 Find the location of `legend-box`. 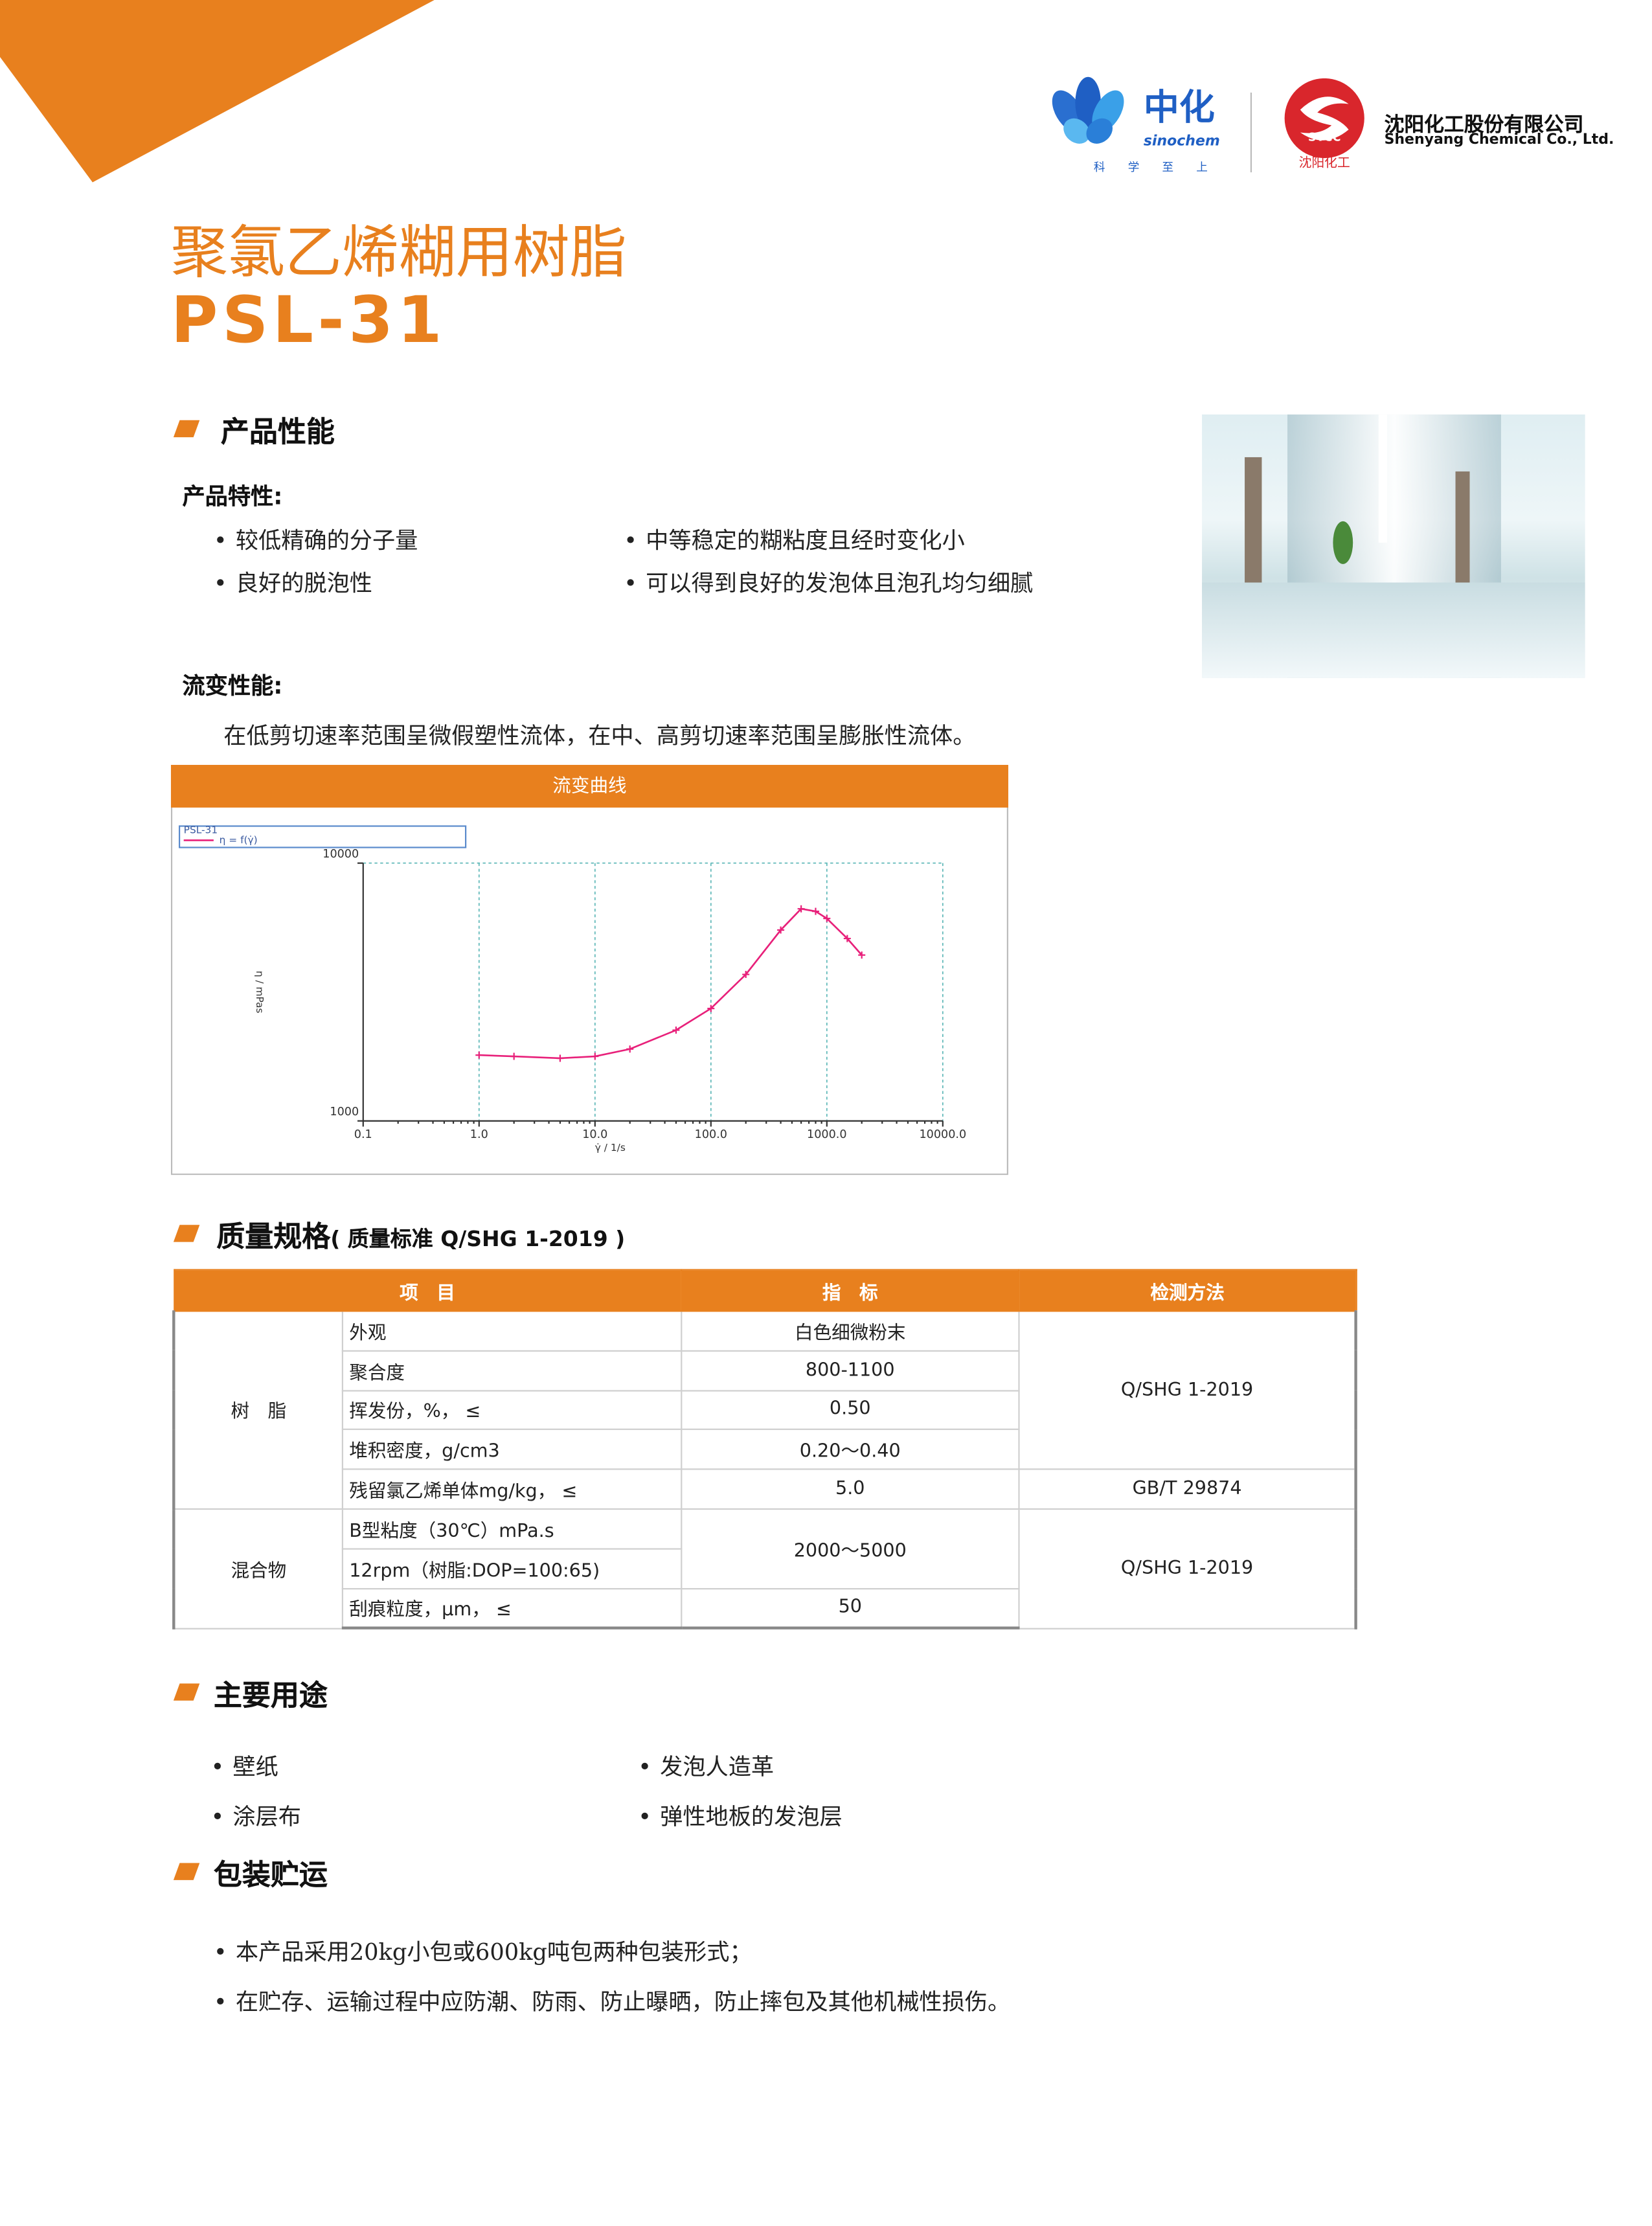

legend-box is located at coordinates (322, 836).